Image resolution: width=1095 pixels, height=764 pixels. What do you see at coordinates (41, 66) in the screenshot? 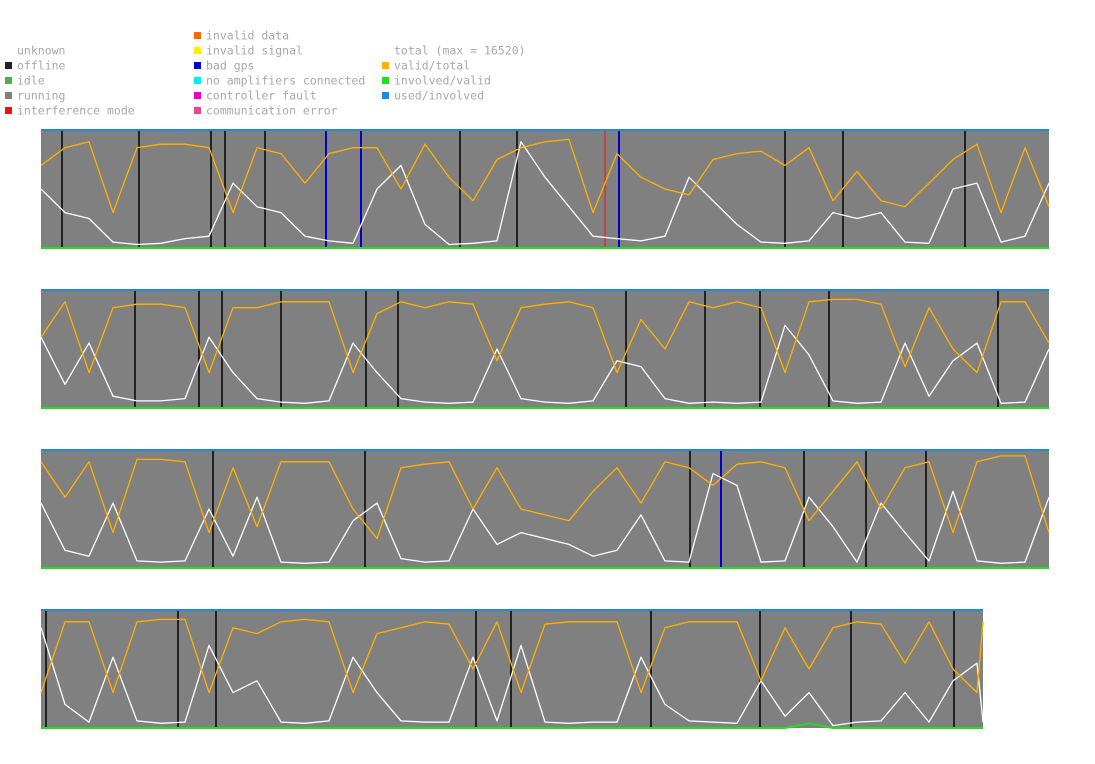
I see `legend-label: offline` at bounding box center [41, 66].